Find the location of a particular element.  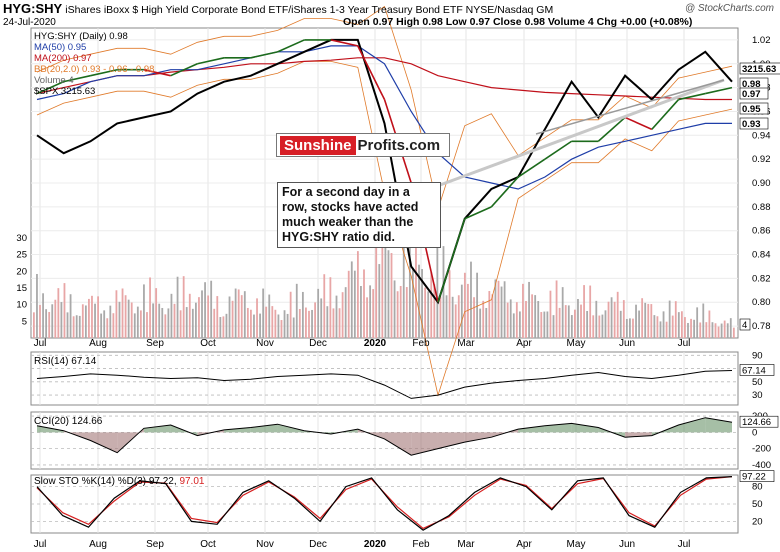

y-tick-label: 1.02 is located at coordinates (761, 40).